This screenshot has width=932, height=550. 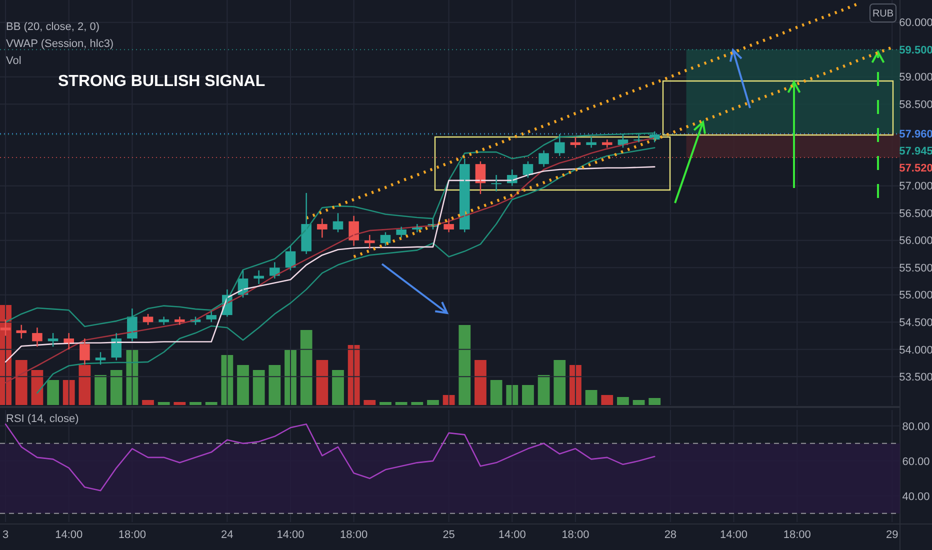 I want to click on y-tick-label: 53.500, so click(x=915, y=378).